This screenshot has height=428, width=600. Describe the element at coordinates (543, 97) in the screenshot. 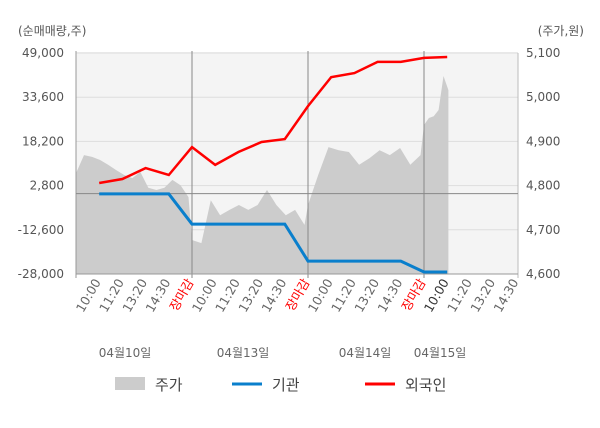

I see `right-tick-label: 5,000` at that location.